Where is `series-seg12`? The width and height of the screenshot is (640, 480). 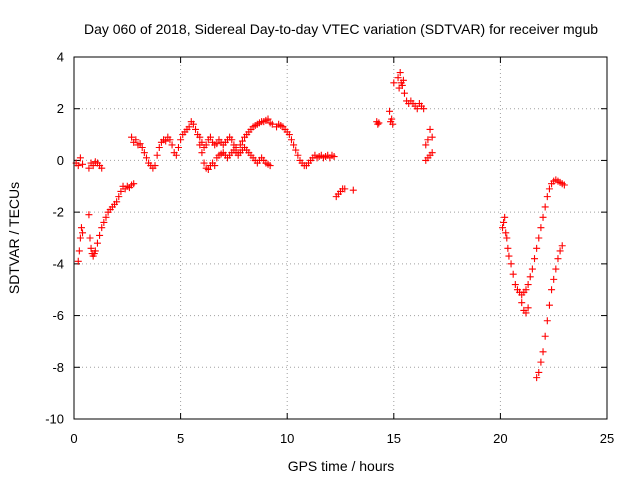 series-seg12 is located at coordinates (429, 156).